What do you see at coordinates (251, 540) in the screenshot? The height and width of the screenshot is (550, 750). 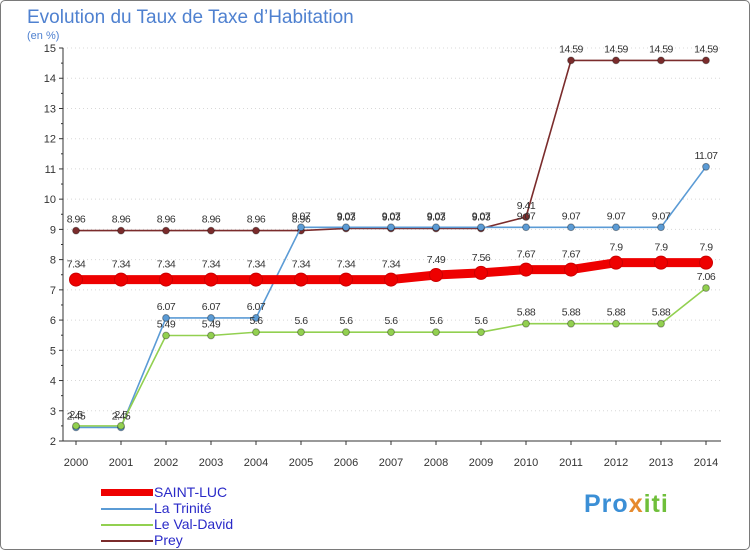 I see `legend-item: Prey` at bounding box center [251, 540].